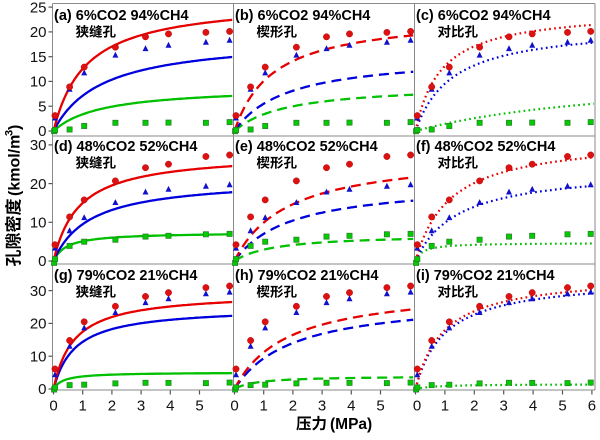  I want to click on svg-text: (h) 79%CO2 21%CH4, so click(306, 276).